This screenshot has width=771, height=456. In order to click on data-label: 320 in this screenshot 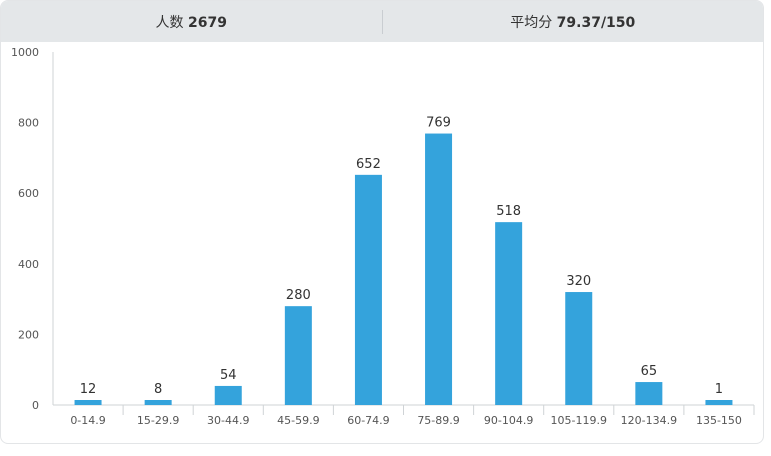, I will do `click(578, 281)`.